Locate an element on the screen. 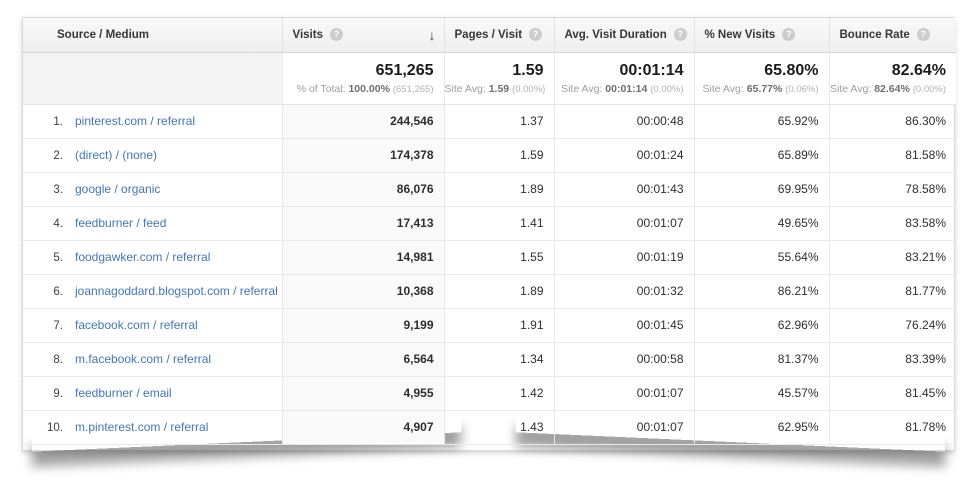 The height and width of the screenshot is (488, 979). pct-new-visits-value: 62.96% is located at coordinates (762, 325).